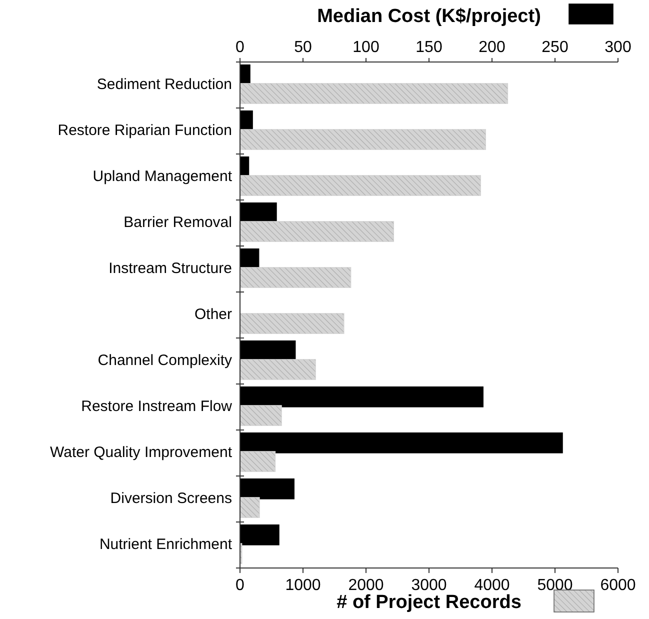 This screenshot has width=649, height=619. Describe the element at coordinates (366, 47) in the screenshot. I see `x2-tick-label: 100` at that location.